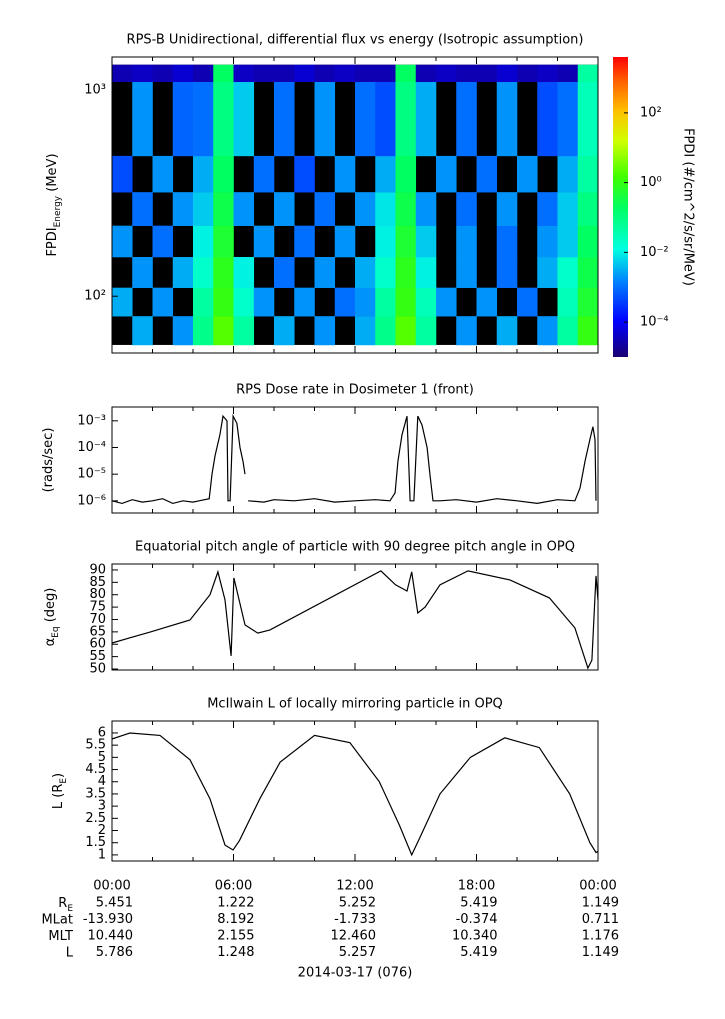  I want to click on y-tick-label: 1.5, so click(95, 842).